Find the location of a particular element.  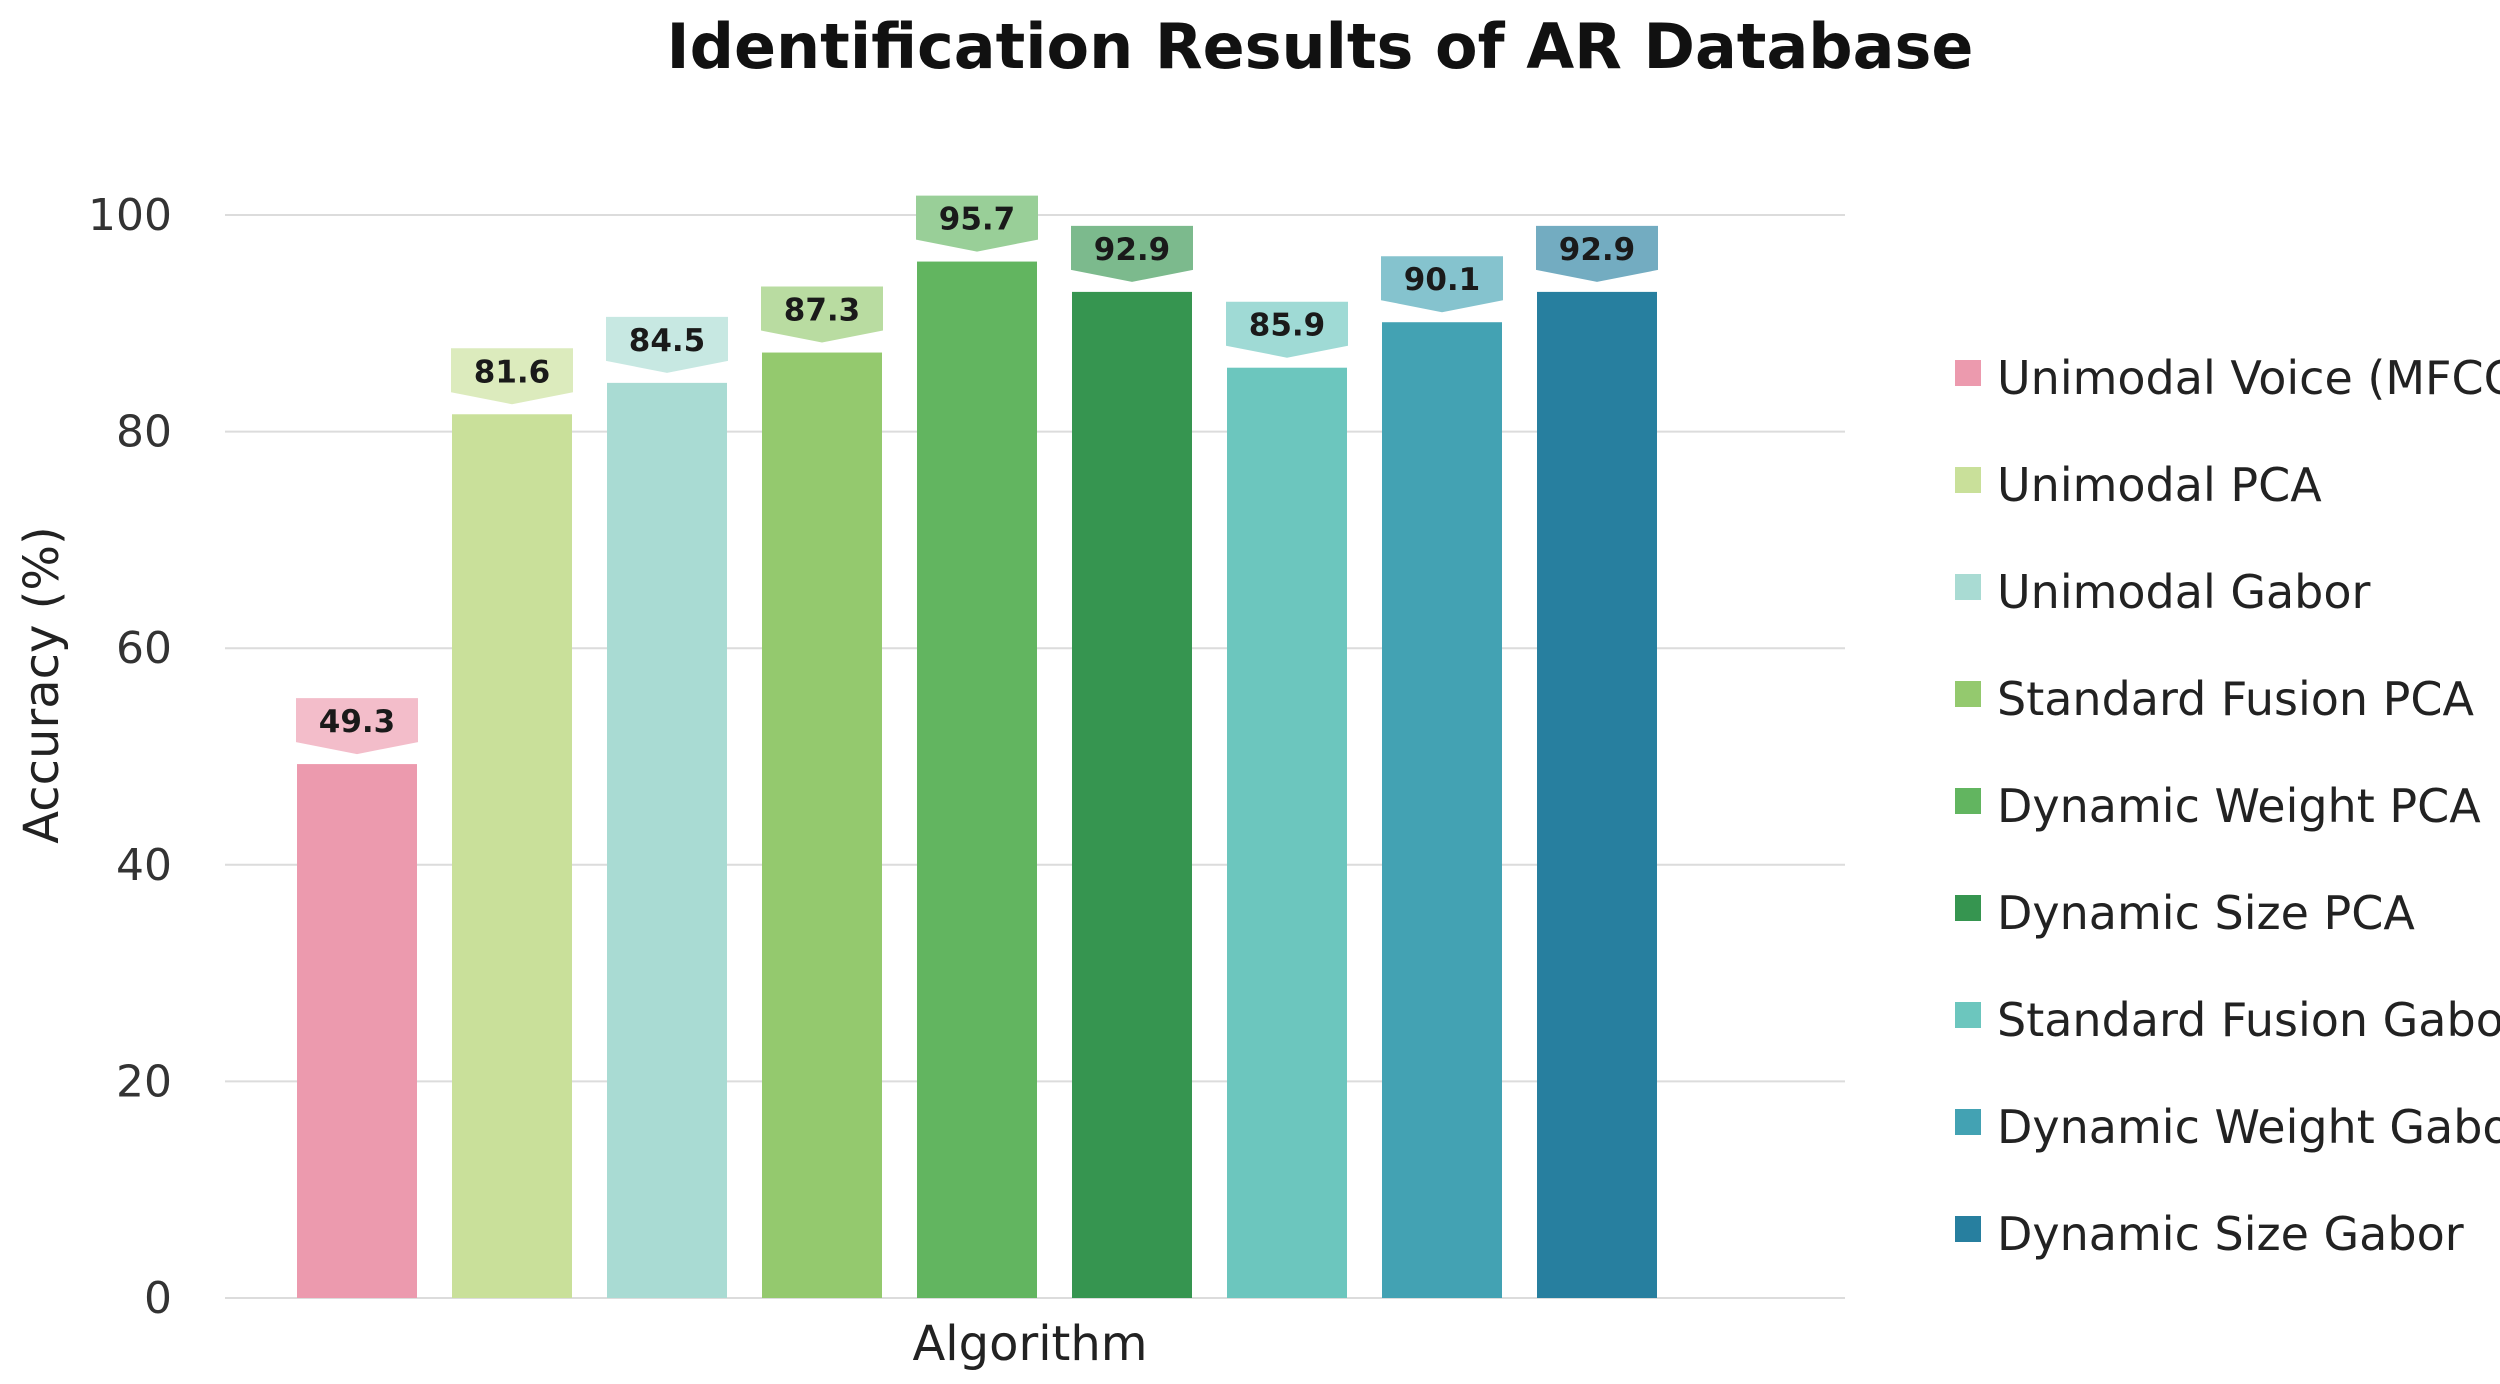

x-axis-label: Algorithm is located at coordinates (1029, 1344).